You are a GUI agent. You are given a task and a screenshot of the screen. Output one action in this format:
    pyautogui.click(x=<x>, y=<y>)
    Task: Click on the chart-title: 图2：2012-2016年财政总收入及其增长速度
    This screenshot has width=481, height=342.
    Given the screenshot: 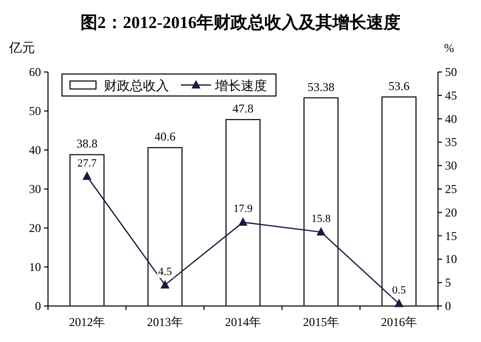 What is the action you would take?
    pyautogui.click(x=240, y=22)
    